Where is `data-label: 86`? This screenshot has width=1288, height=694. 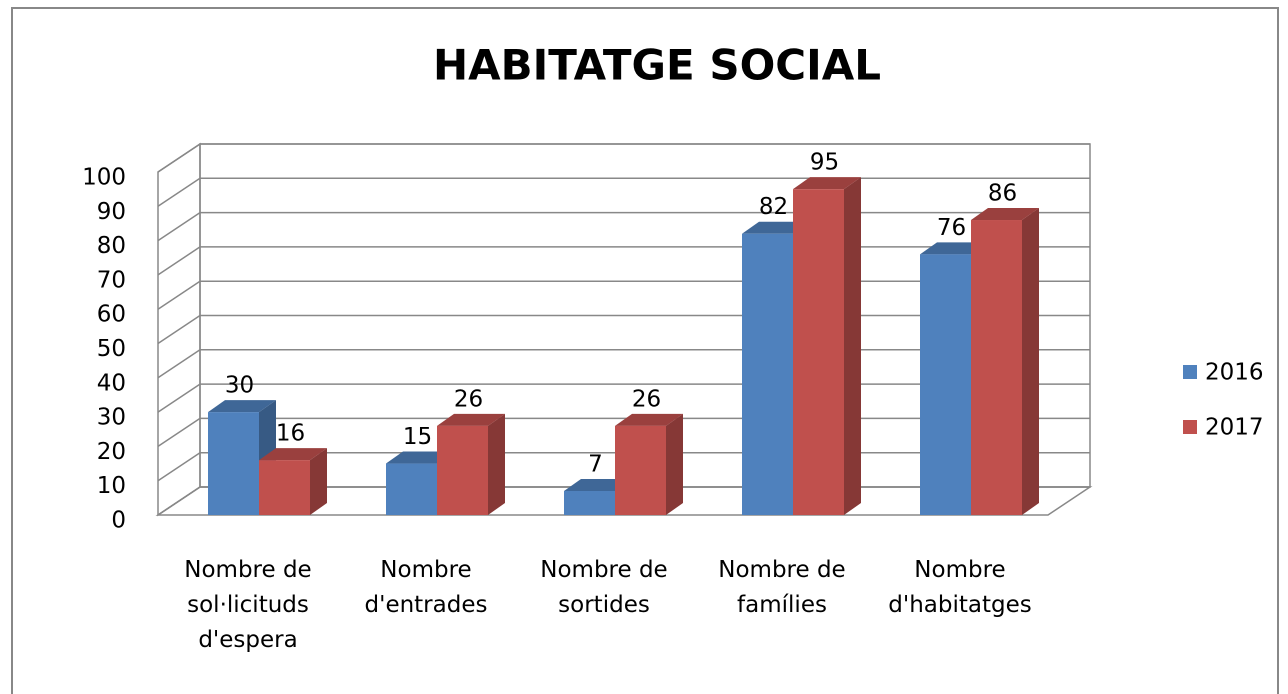
data-label: 86 is located at coordinates (1002, 194).